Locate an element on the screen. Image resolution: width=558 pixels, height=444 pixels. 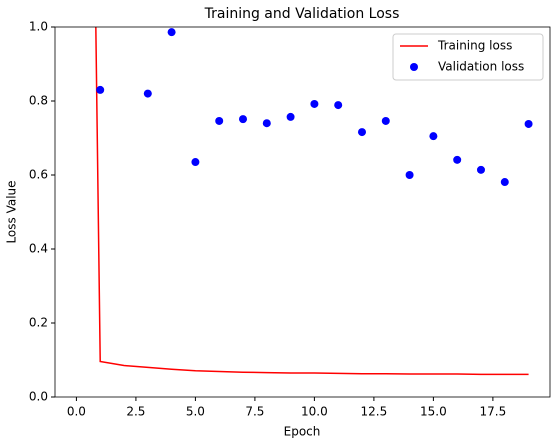
y-tick-label: 0.0 is located at coordinates (38, 397).